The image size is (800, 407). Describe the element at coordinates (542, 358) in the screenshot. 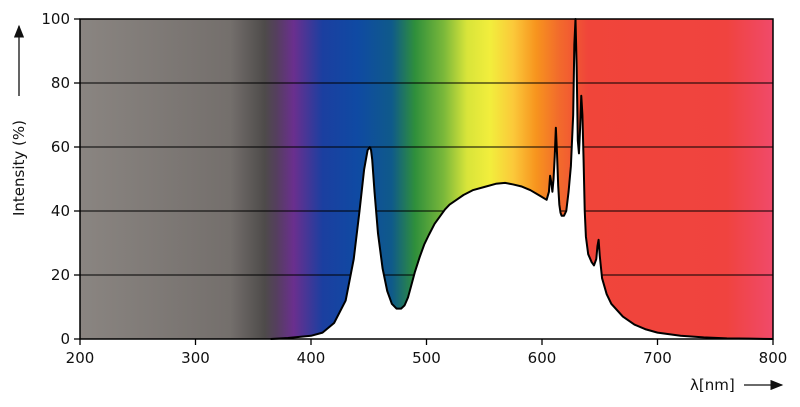

I see `x-tick-label-600: 600` at that location.